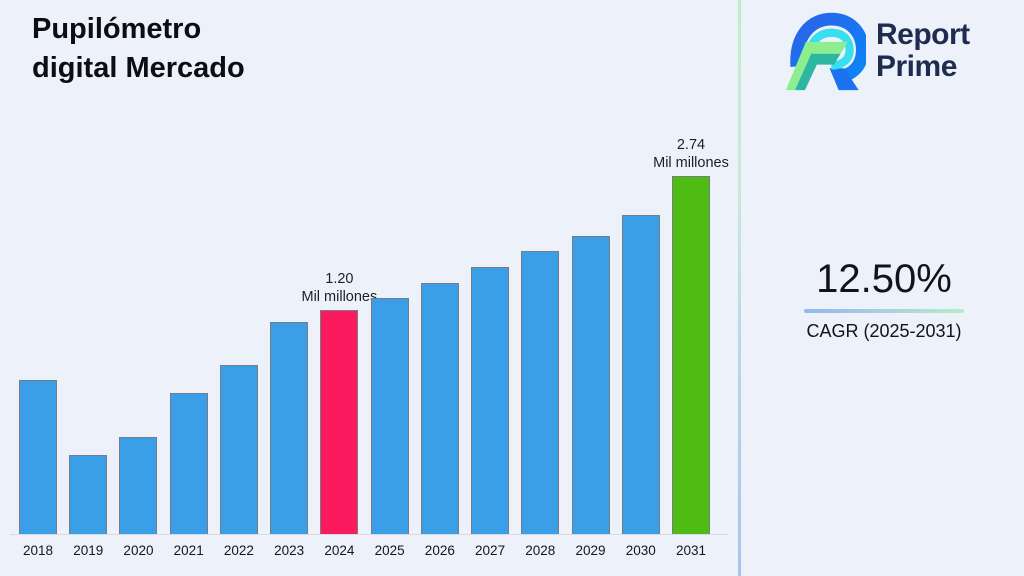  What do you see at coordinates (389, 550) in the screenshot?
I see `x-tick-2025: 2025` at bounding box center [389, 550].